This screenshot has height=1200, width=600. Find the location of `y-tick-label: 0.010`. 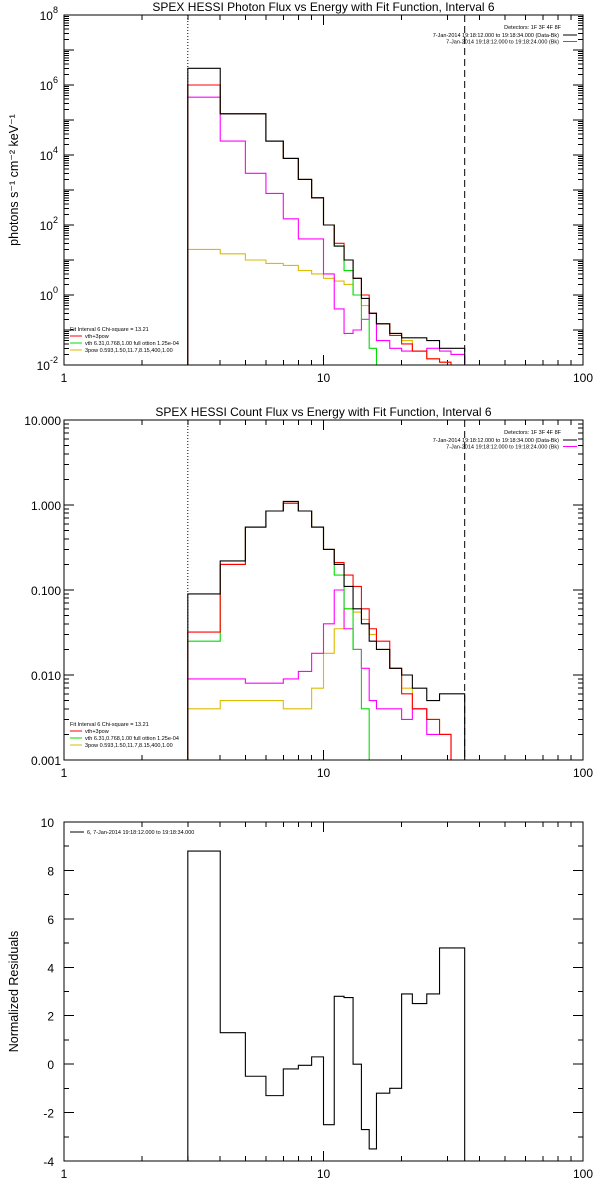

y-tick-label: 0.010 is located at coordinates (46, 676).